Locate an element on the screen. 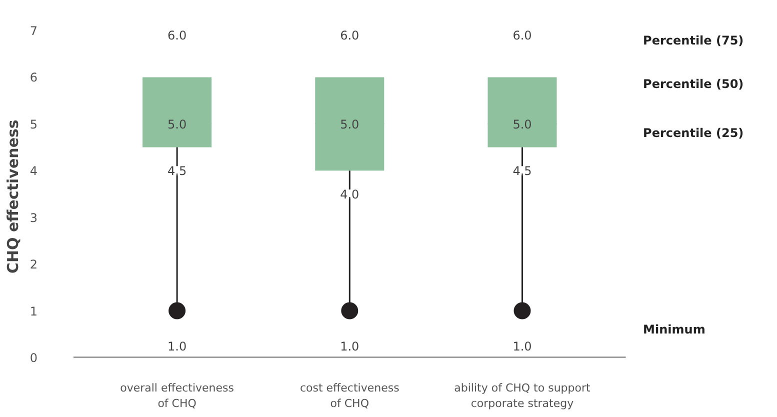 The width and height of the screenshot is (777, 417). y-tick-label: 5 is located at coordinates (34, 124).